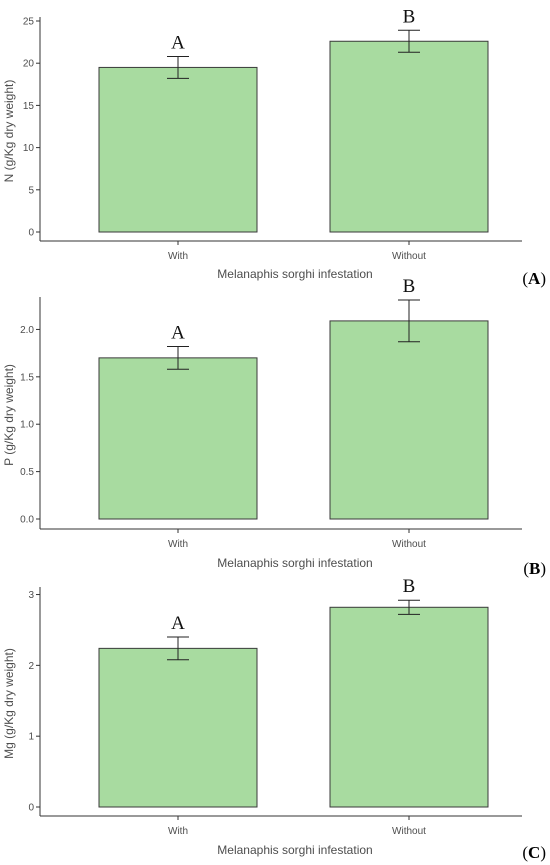 This screenshot has width=550, height=865. Describe the element at coordinates (29, 64) in the screenshot. I see `y-tick-label: 20` at that location.